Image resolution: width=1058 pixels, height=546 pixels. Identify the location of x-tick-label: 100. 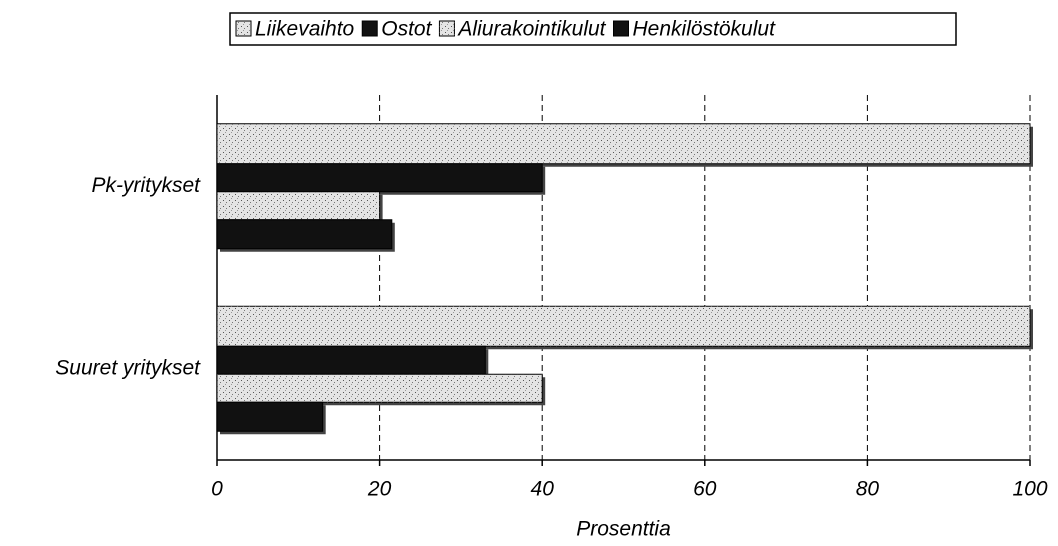
(1029, 489).